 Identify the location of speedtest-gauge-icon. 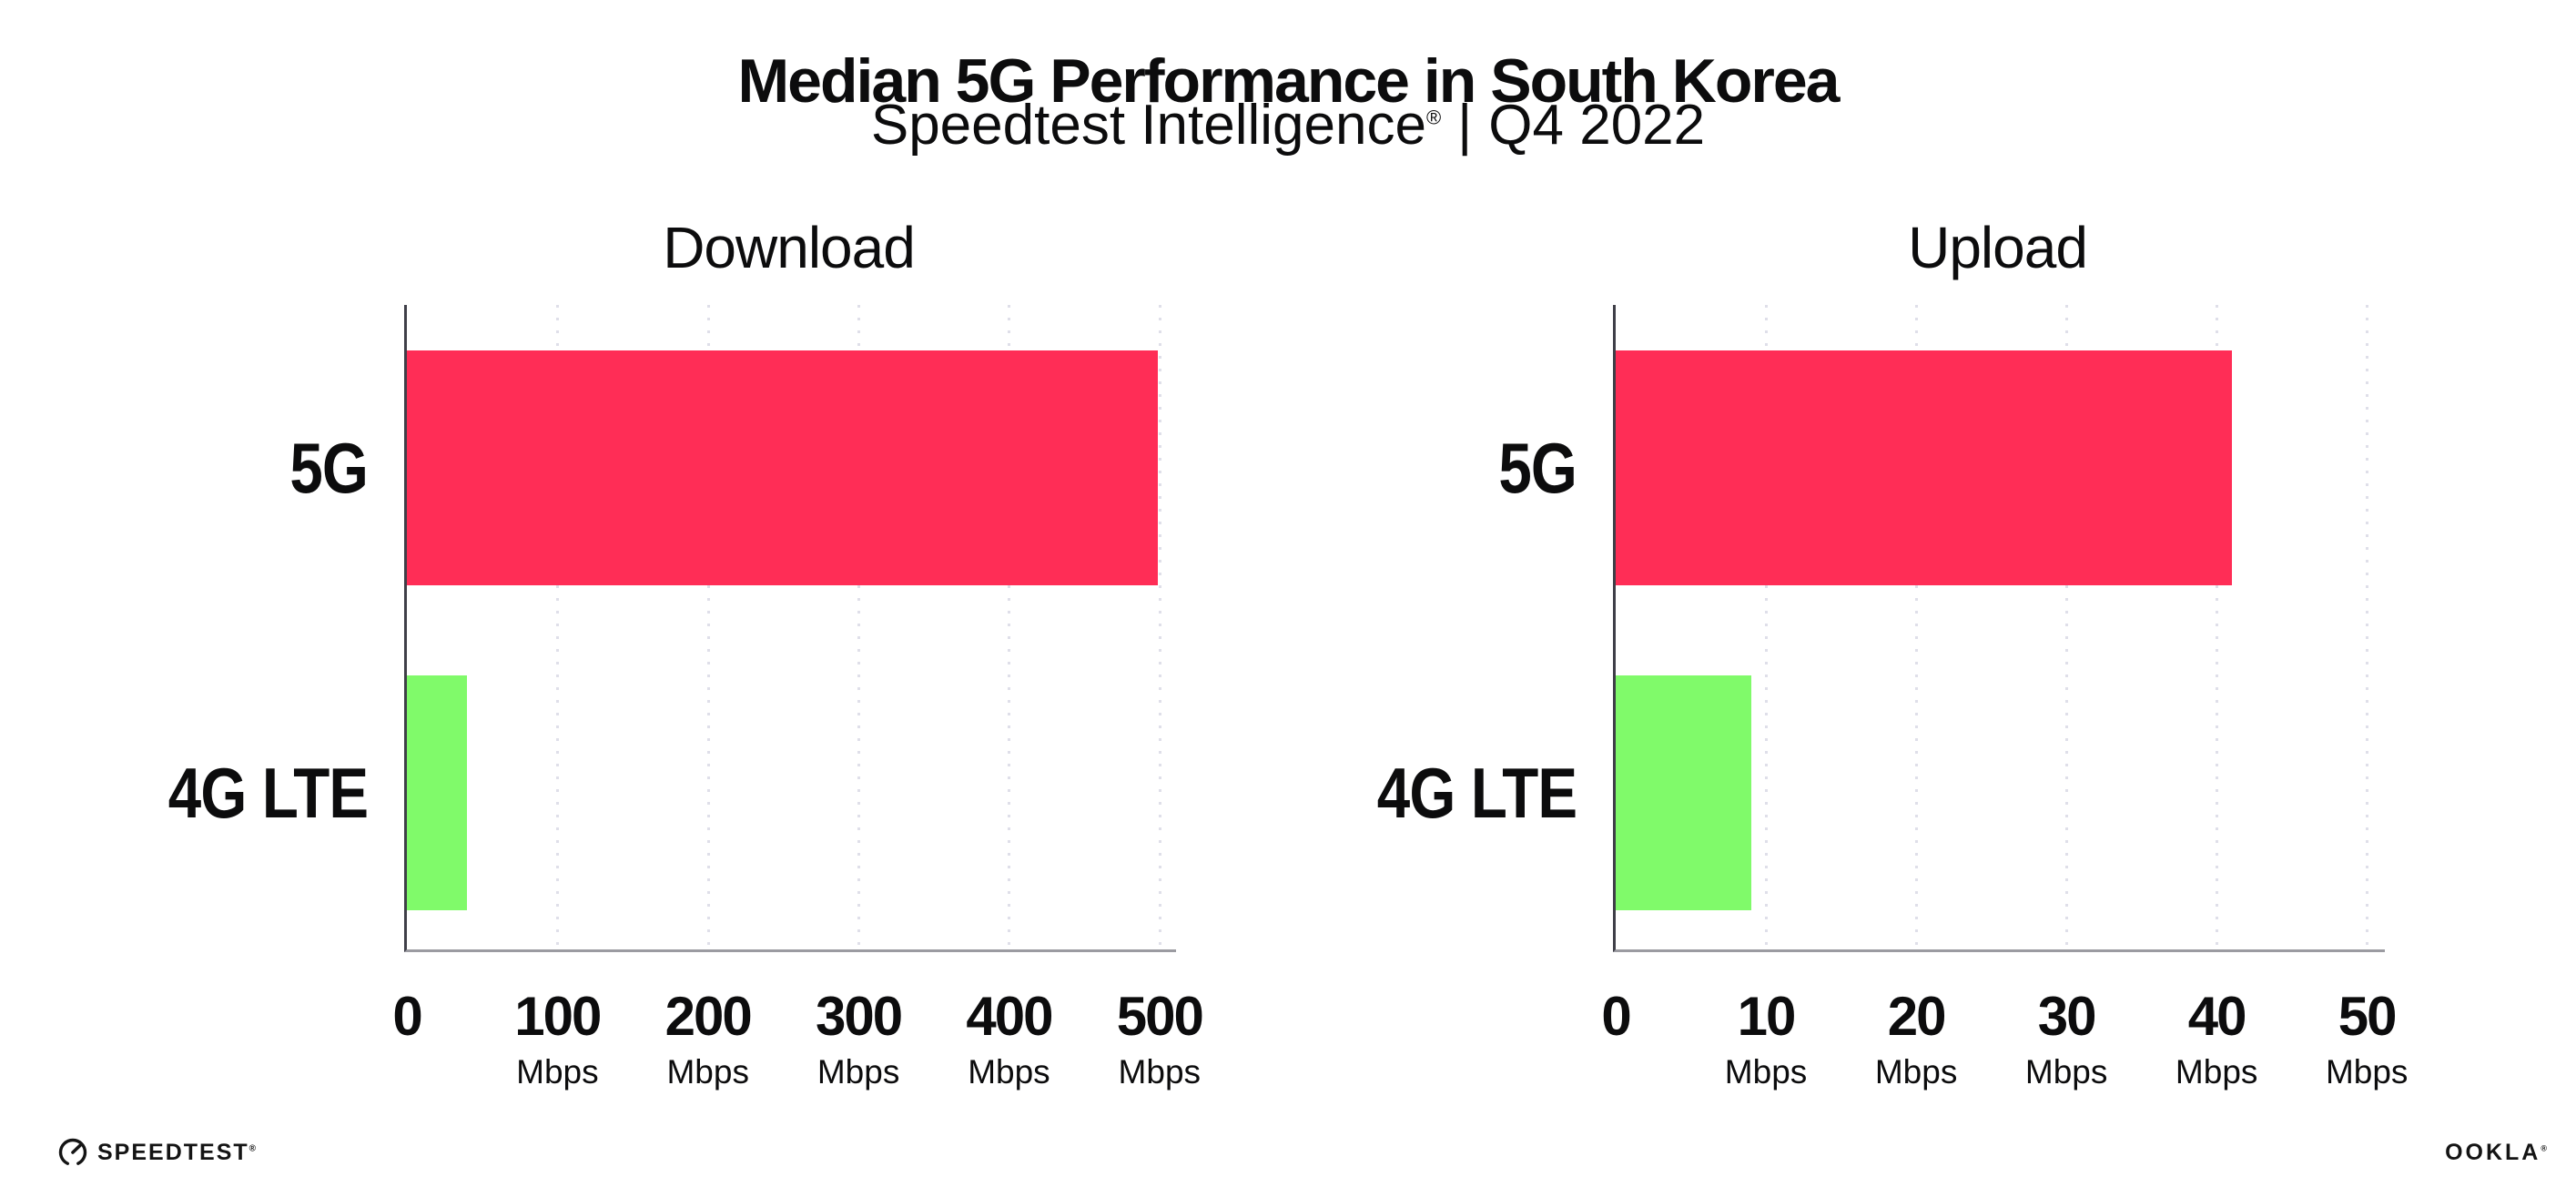
(72, 1153).